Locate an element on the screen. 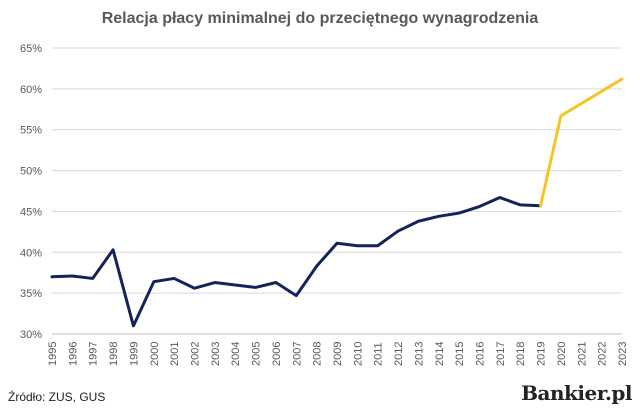 Image resolution: width=640 pixels, height=416 pixels. x-tick-label: 2001 is located at coordinates (175, 354).